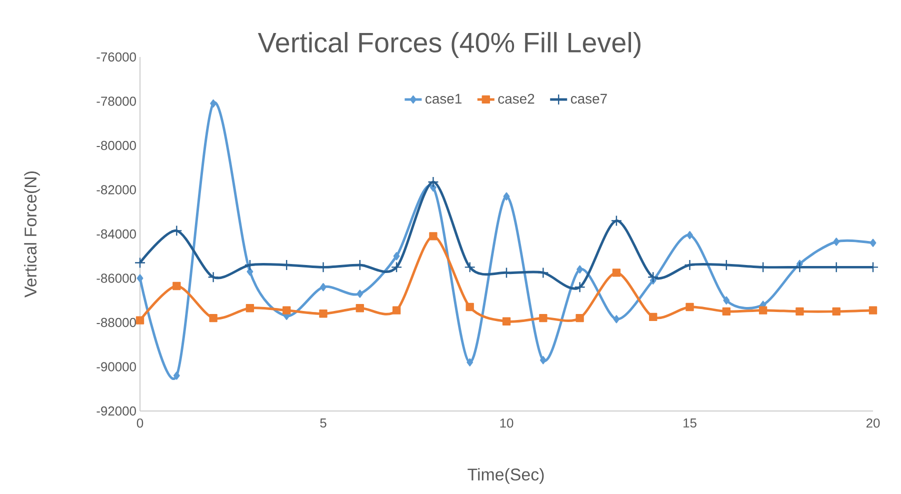 The height and width of the screenshot is (494, 901). Describe the element at coordinates (116, 189) in the screenshot. I see `y-tick-label: -82000` at that location.